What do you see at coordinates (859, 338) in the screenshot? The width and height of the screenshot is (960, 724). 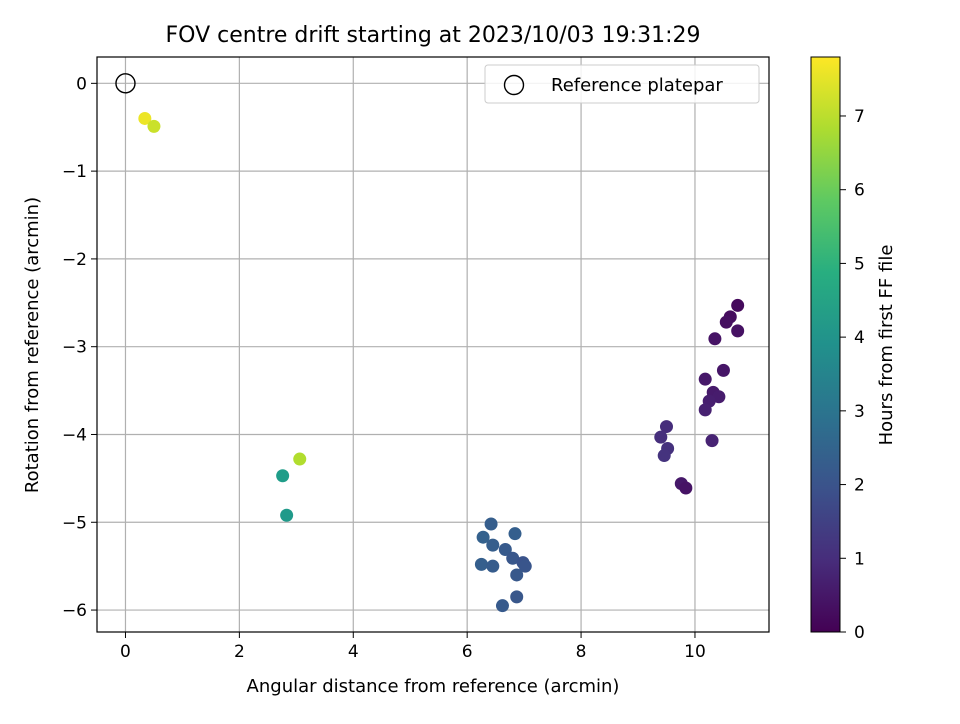 I see `colorbar-tick-label: 4` at bounding box center [859, 338].